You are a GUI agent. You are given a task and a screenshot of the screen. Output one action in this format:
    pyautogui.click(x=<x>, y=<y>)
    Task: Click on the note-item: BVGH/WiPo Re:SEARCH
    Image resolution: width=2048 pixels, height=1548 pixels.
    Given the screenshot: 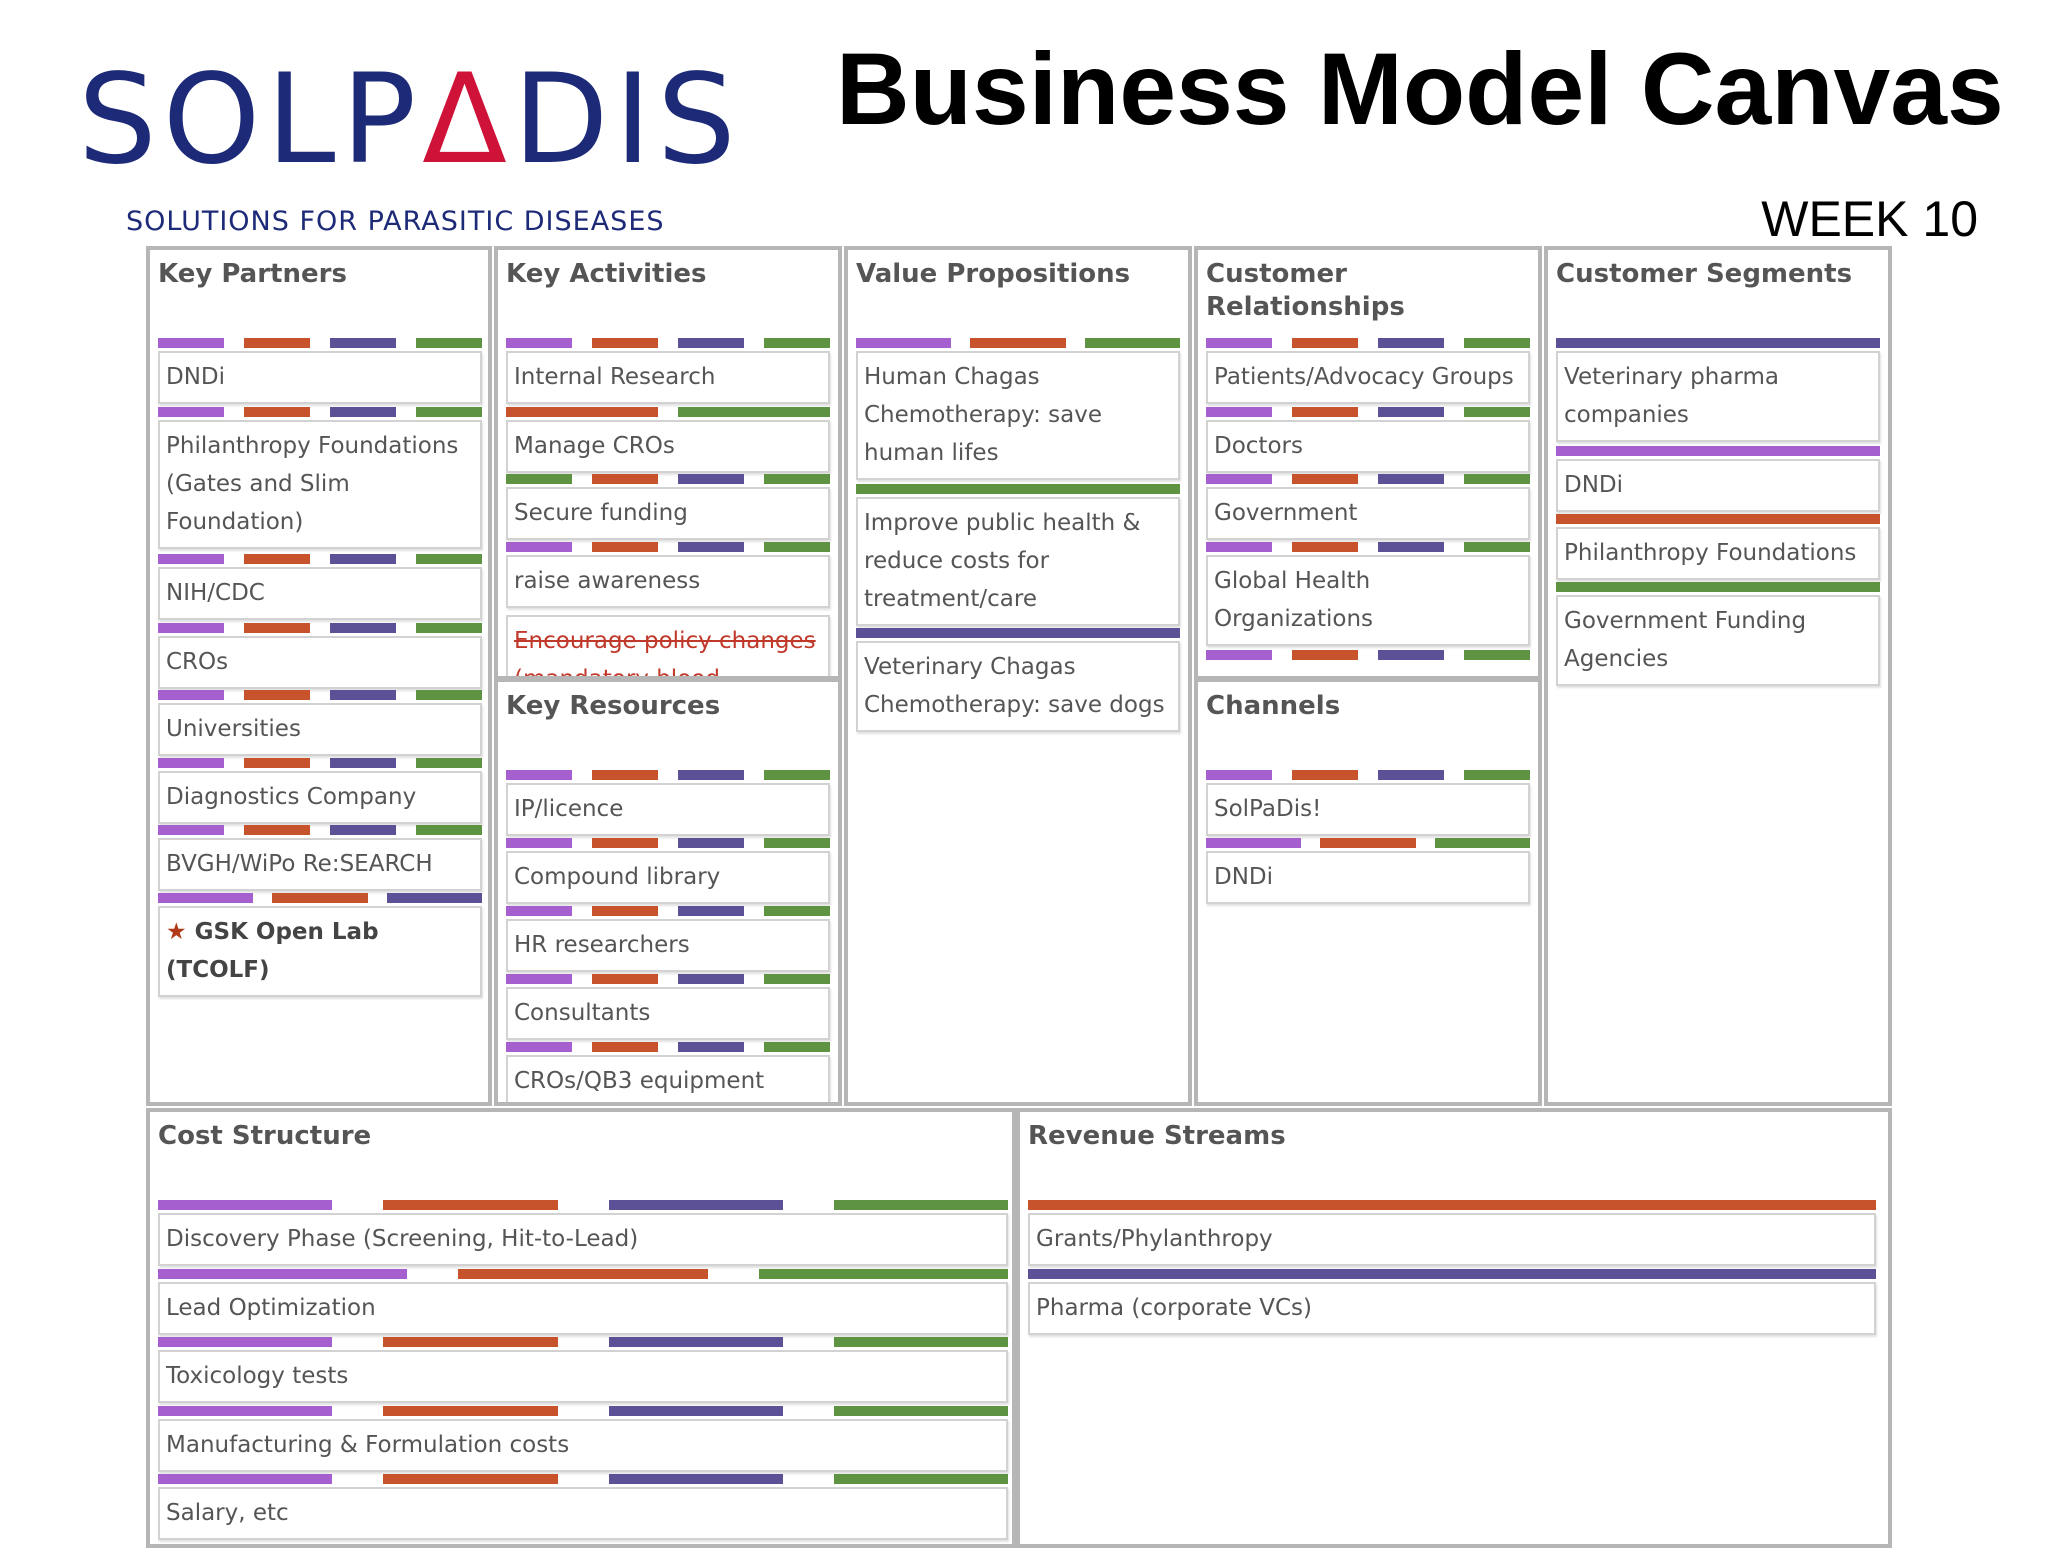 What is the action you would take?
    pyautogui.click(x=320, y=858)
    